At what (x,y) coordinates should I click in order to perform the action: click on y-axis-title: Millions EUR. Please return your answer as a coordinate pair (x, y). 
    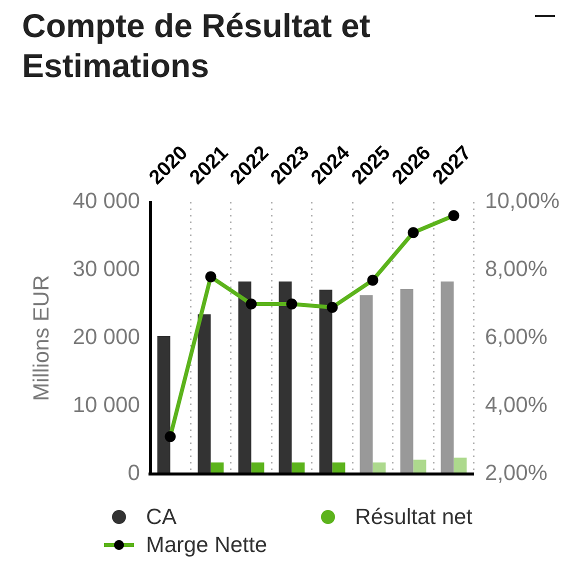
    Looking at the image, I should click on (41, 338).